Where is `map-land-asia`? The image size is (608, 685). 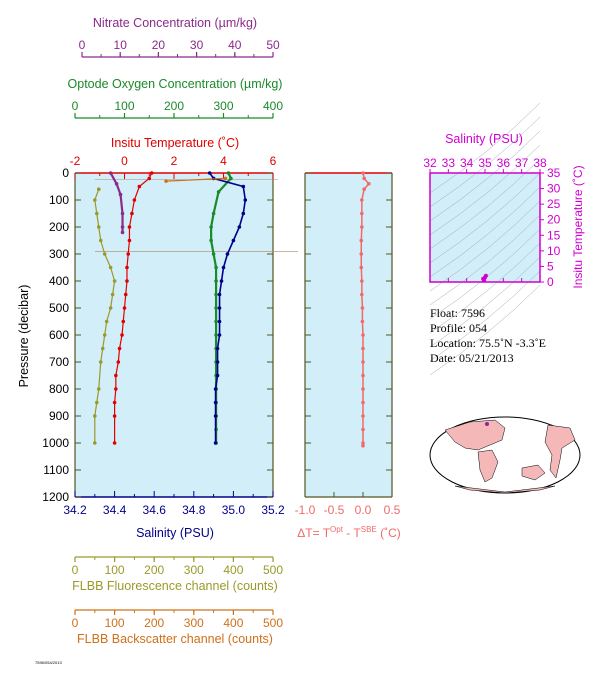
map-land-asia is located at coordinates (475, 435).